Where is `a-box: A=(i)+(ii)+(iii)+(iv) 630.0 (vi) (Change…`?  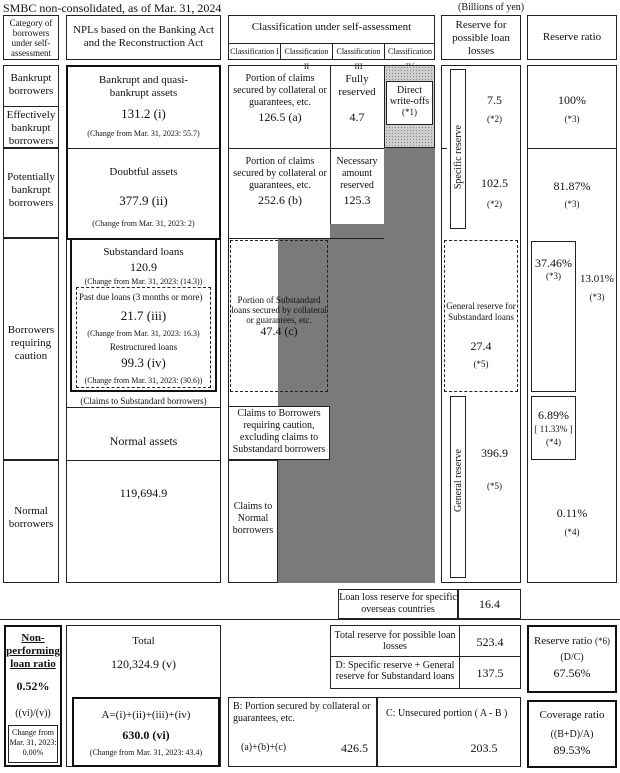 a-box: A=(i)+(ii)+(iii)+(iv) 630.0 (vi) (Change… is located at coordinates (146, 732).